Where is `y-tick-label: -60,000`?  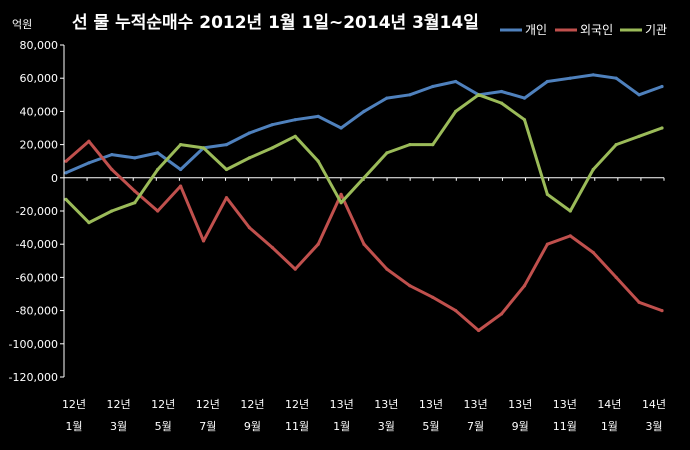 y-tick-label: -60,000 is located at coordinates (37, 277).